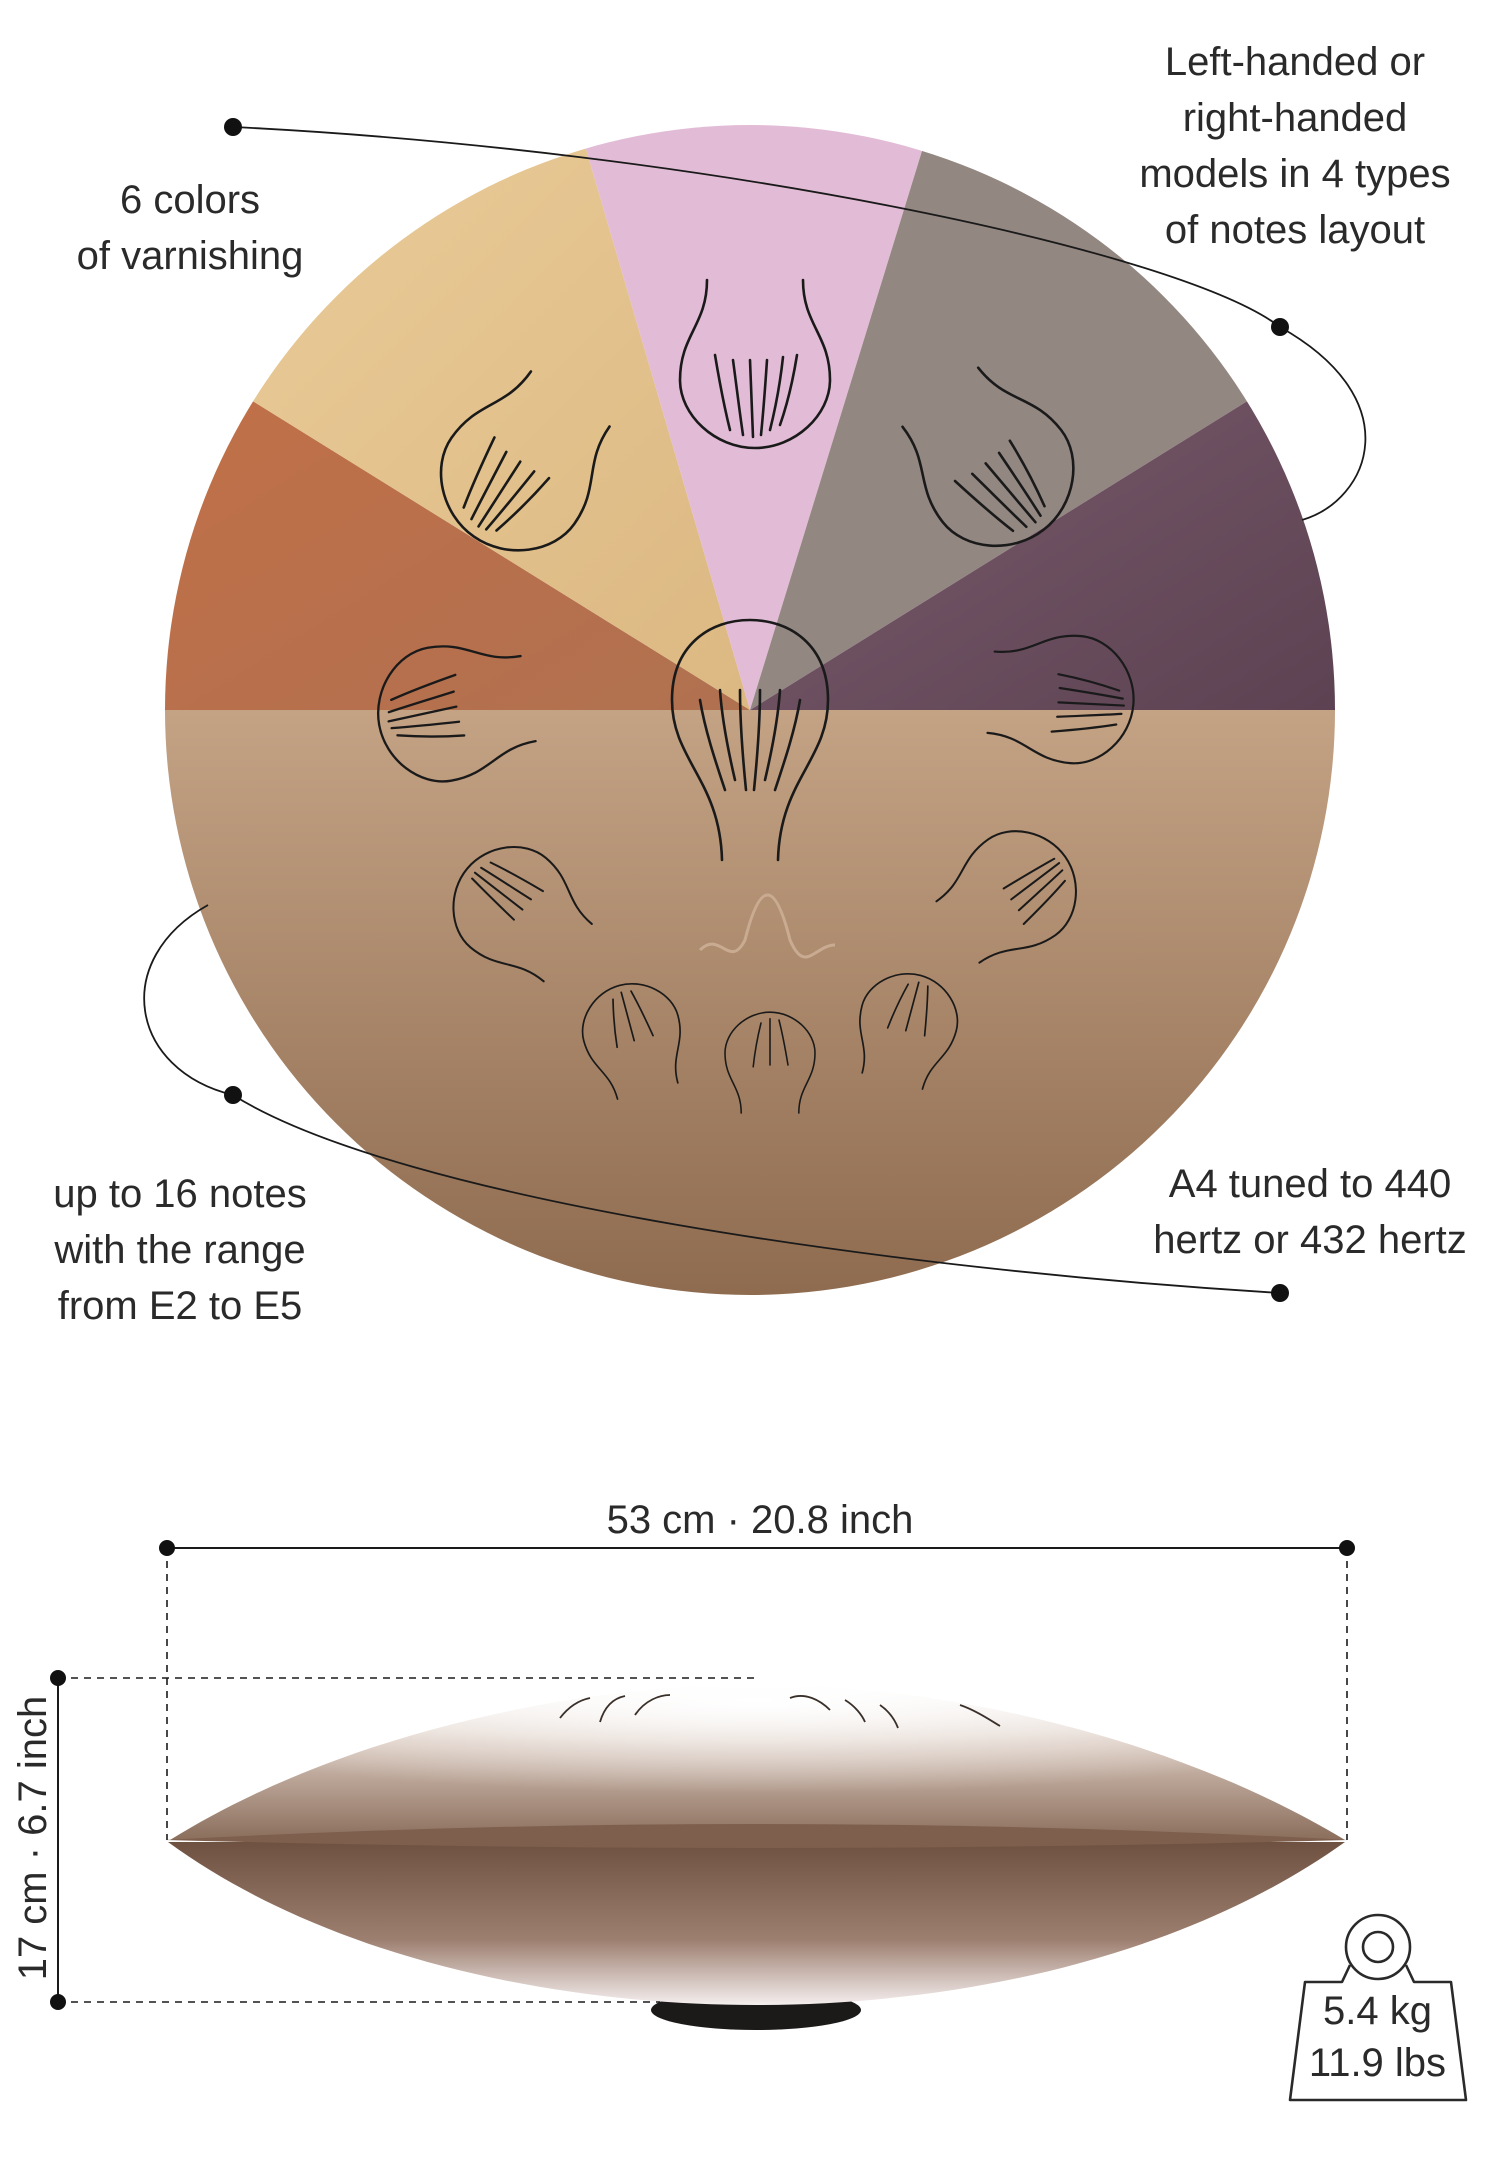 This screenshot has height=2168, width=1500. Describe the element at coordinates (457, 714) in the screenshot. I see `note-field-mid-left` at that location.